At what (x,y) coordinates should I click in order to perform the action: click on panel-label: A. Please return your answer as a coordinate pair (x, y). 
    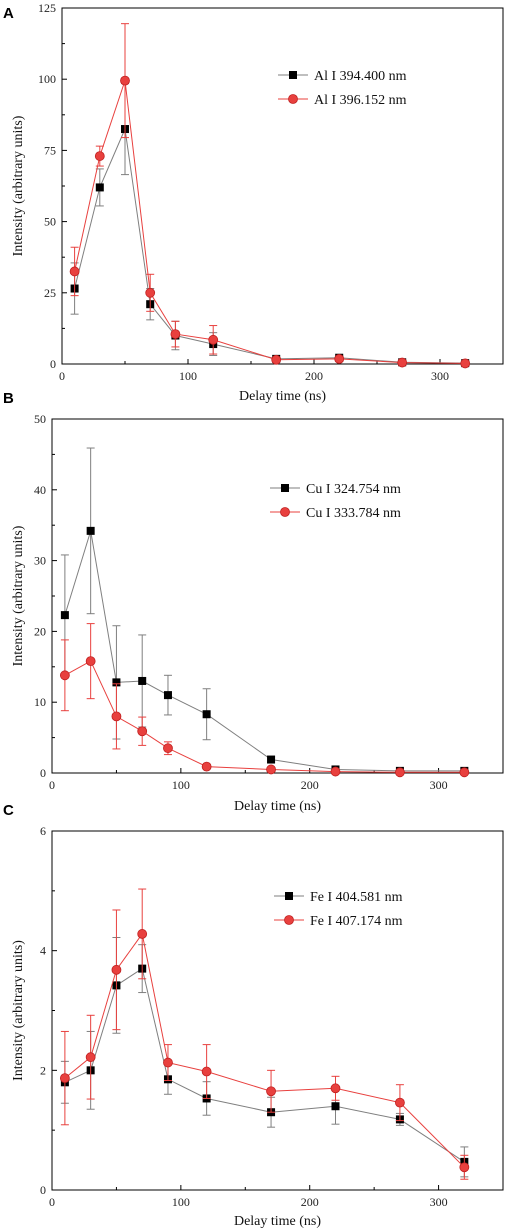
    Looking at the image, I should click on (8, 13).